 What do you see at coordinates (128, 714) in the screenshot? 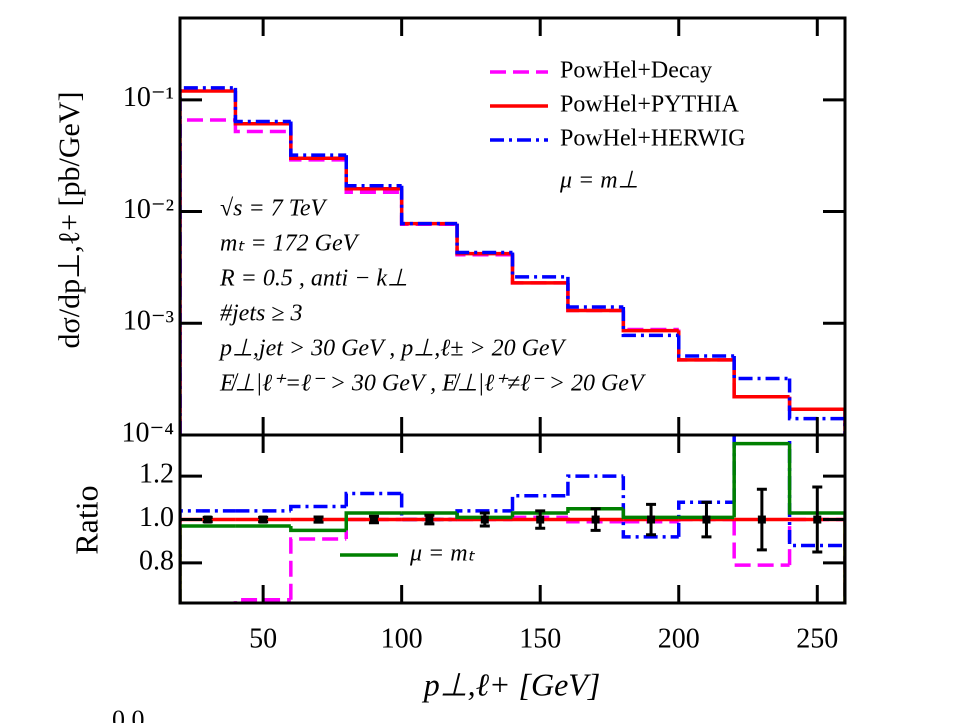
I see `cut-off-label: 0.0` at bounding box center [128, 714].